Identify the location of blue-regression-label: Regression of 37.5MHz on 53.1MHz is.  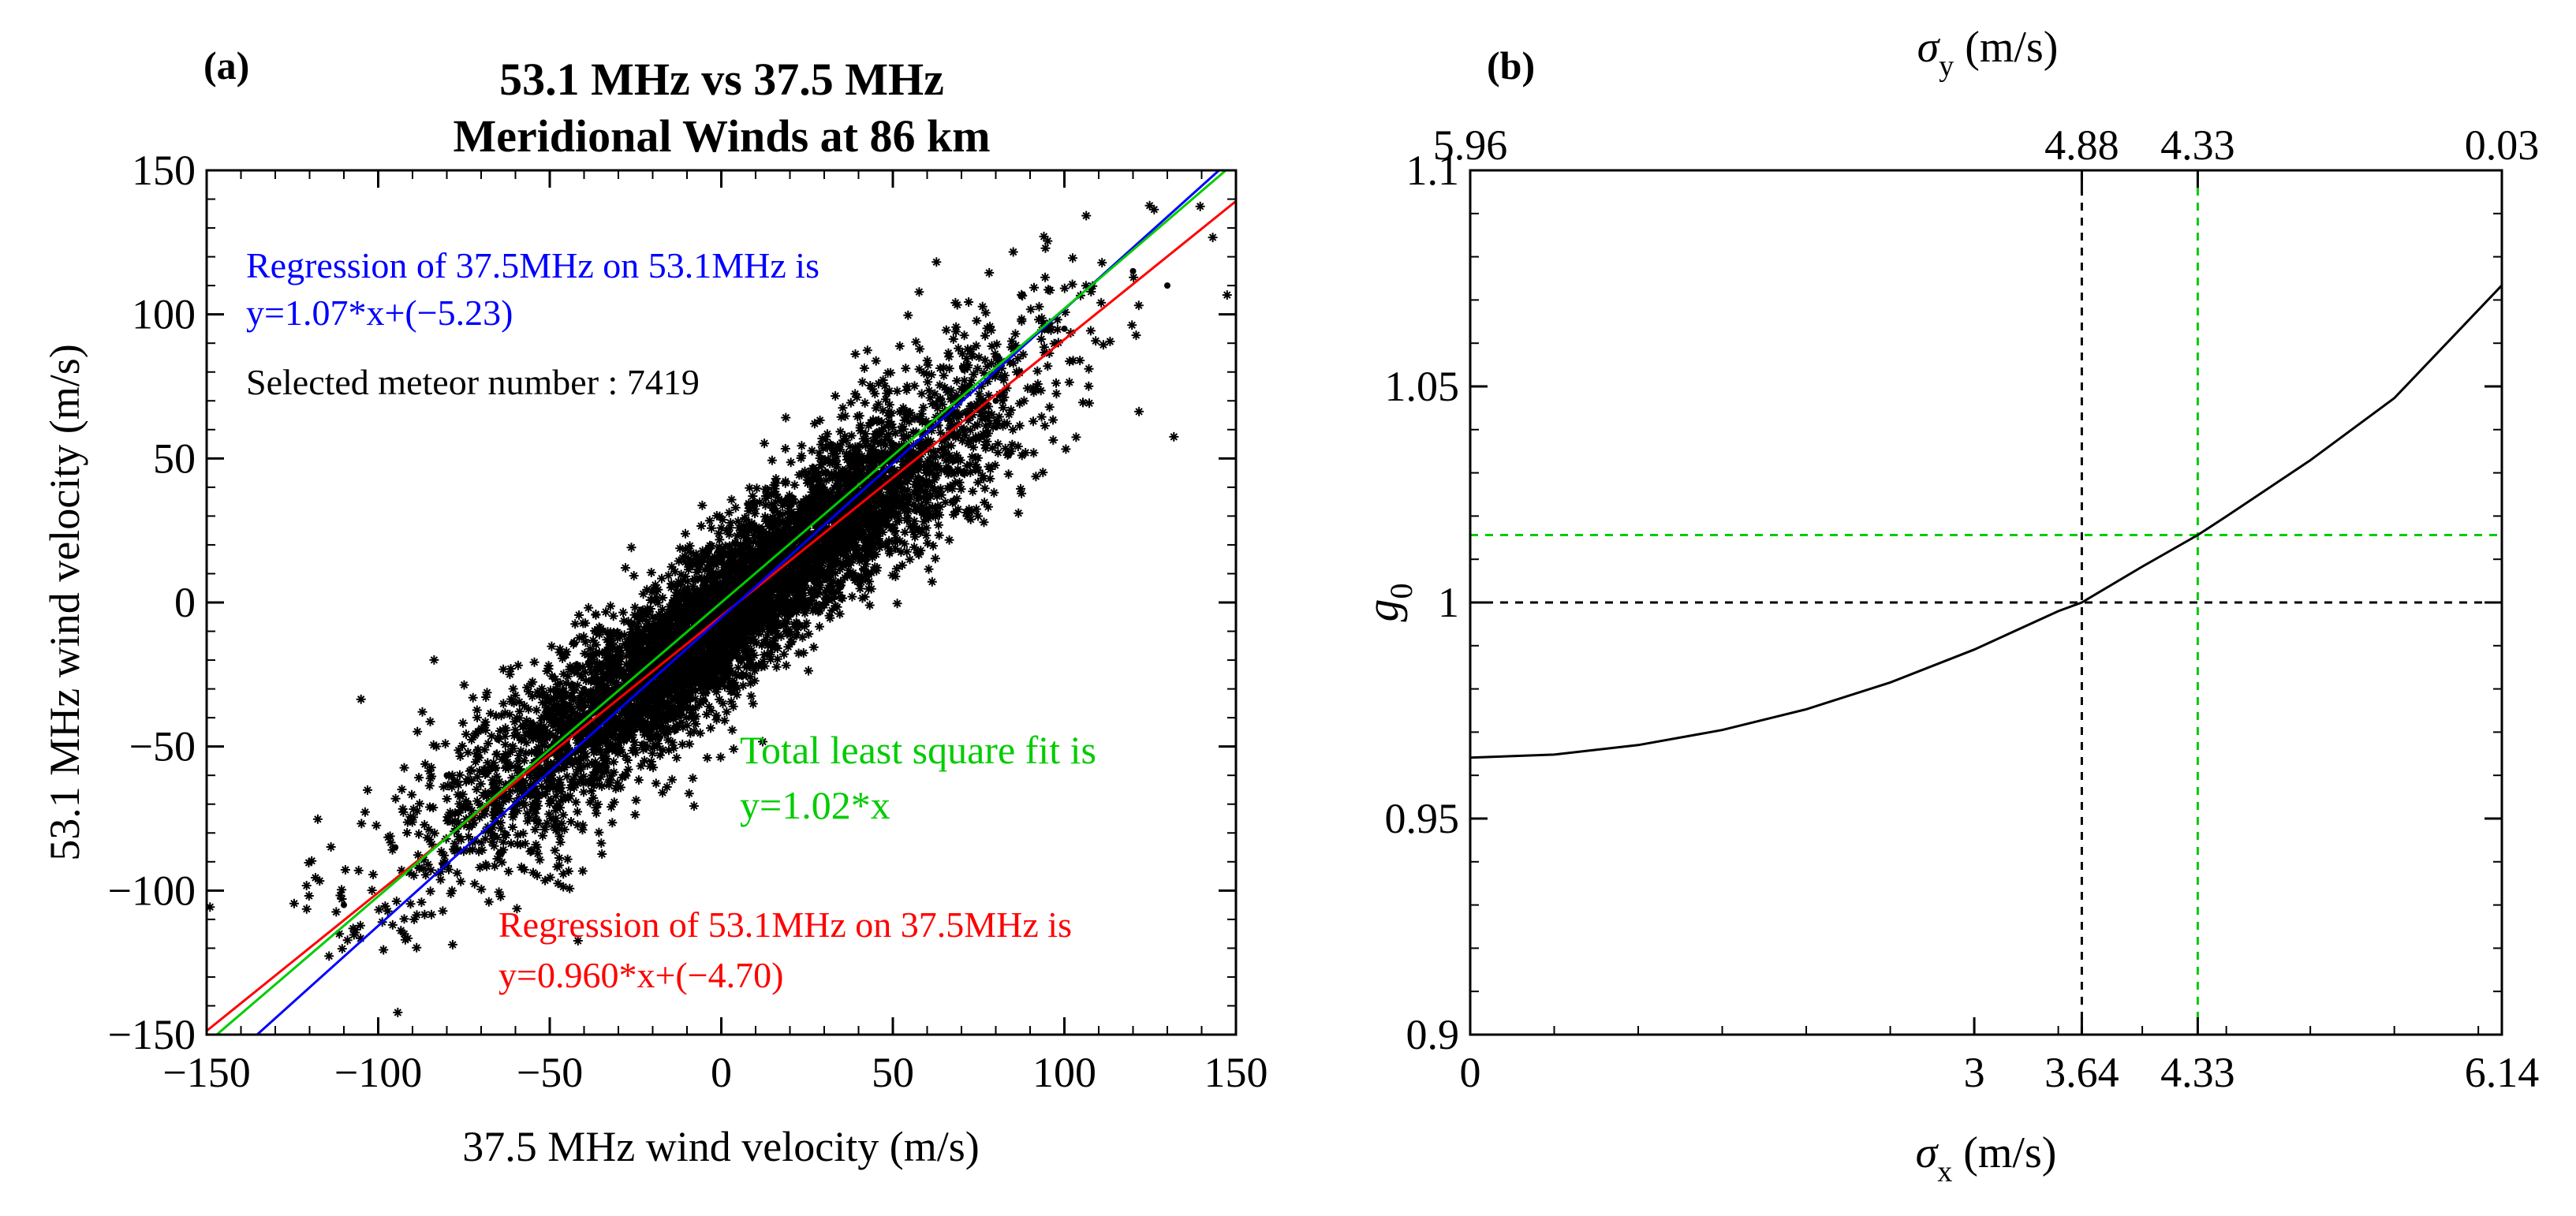
(532, 265).